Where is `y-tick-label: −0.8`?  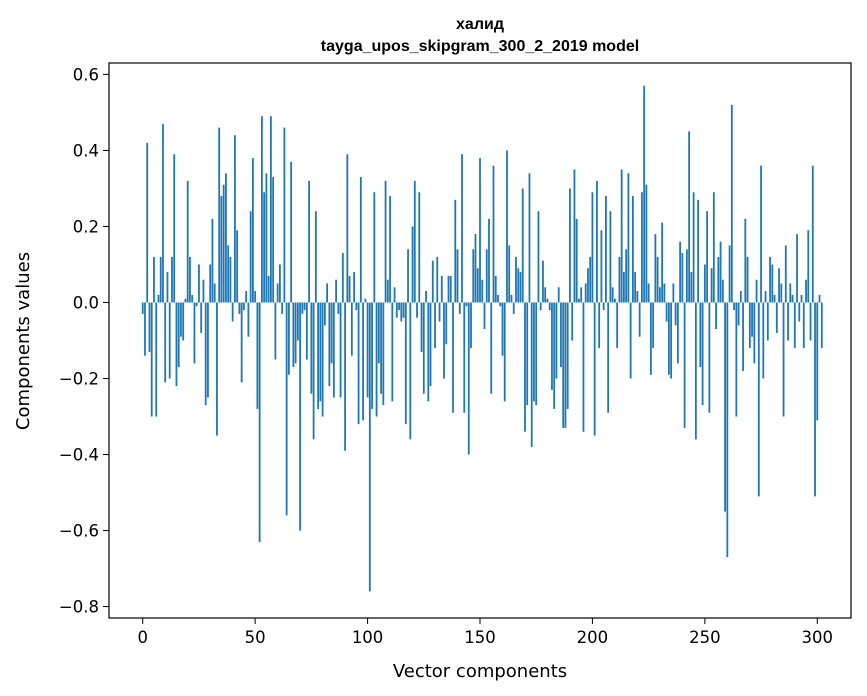 y-tick-label: −0.8 is located at coordinates (79, 607).